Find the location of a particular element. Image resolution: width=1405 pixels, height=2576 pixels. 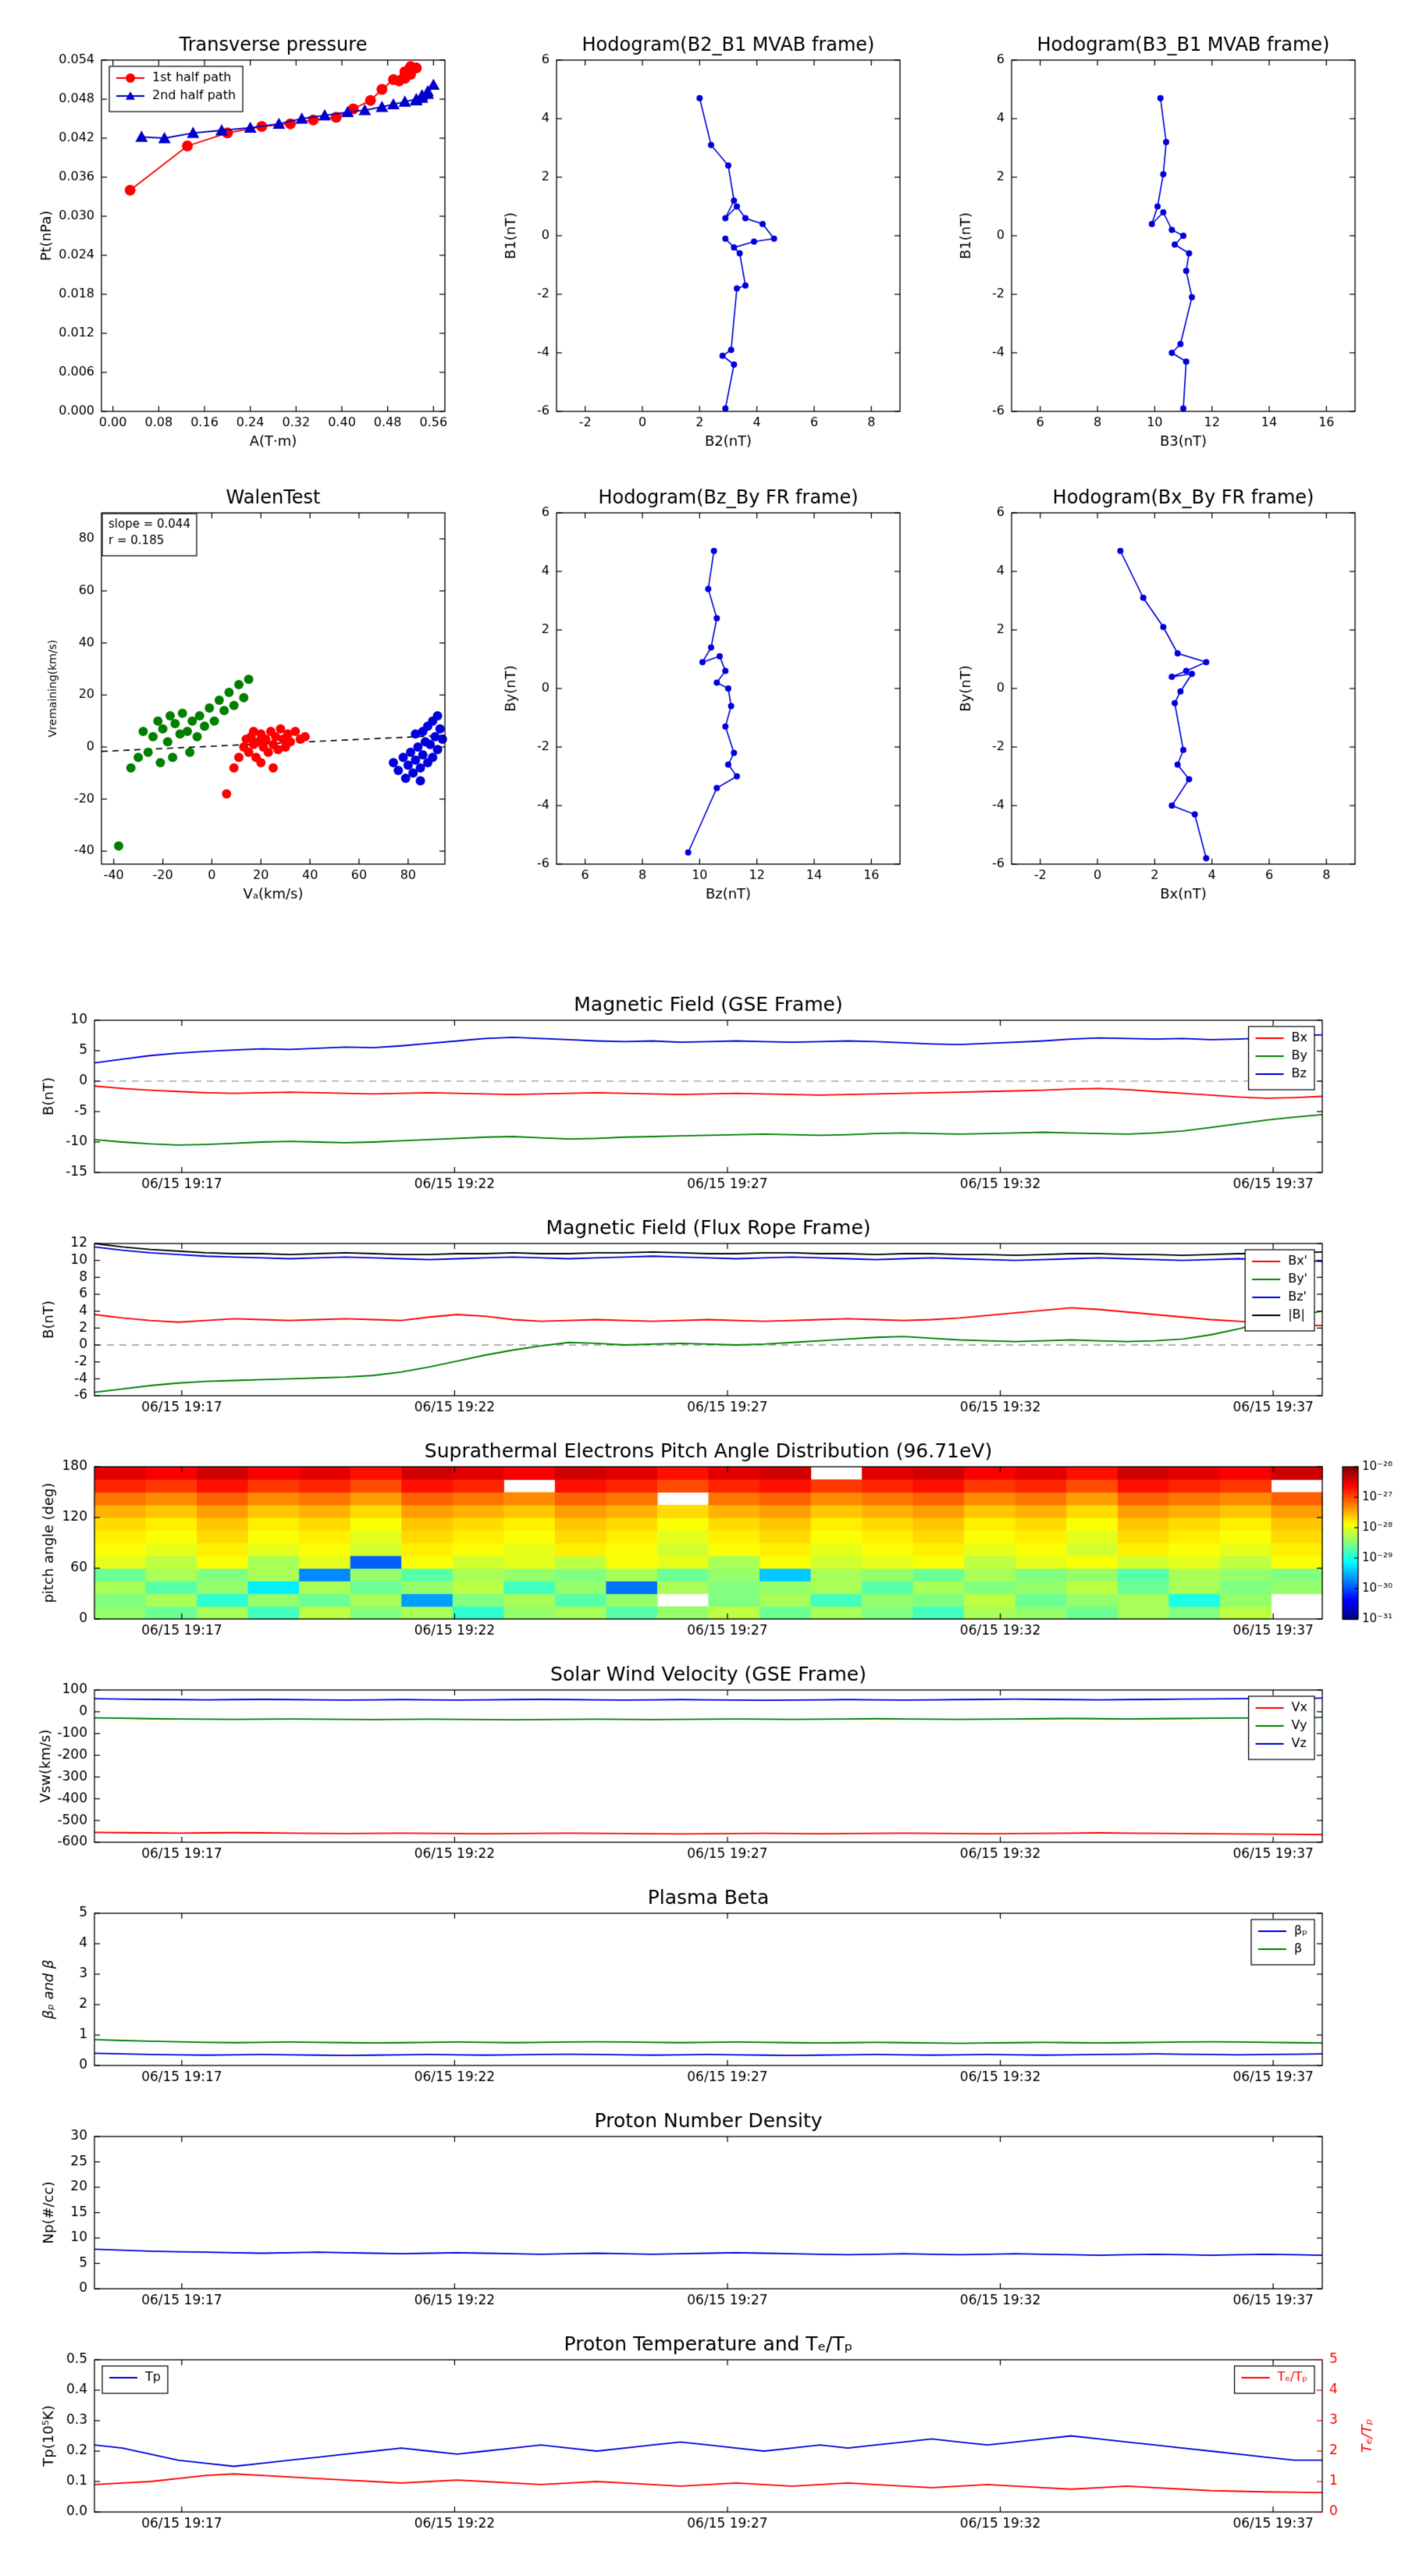

chart-hodogram-b3-b1 is located at coordinates (1157, 238).